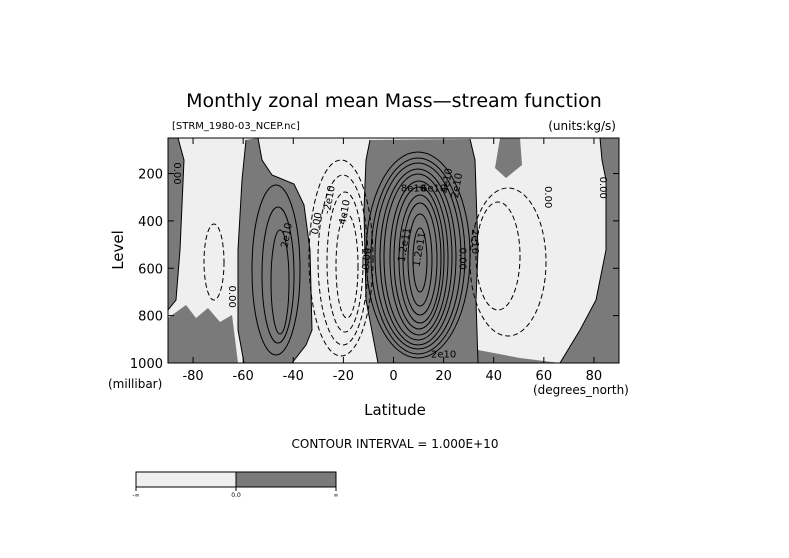  Describe the element at coordinates (150, 317) in the screenshot. I see `y-tick-label: 800` at that location.